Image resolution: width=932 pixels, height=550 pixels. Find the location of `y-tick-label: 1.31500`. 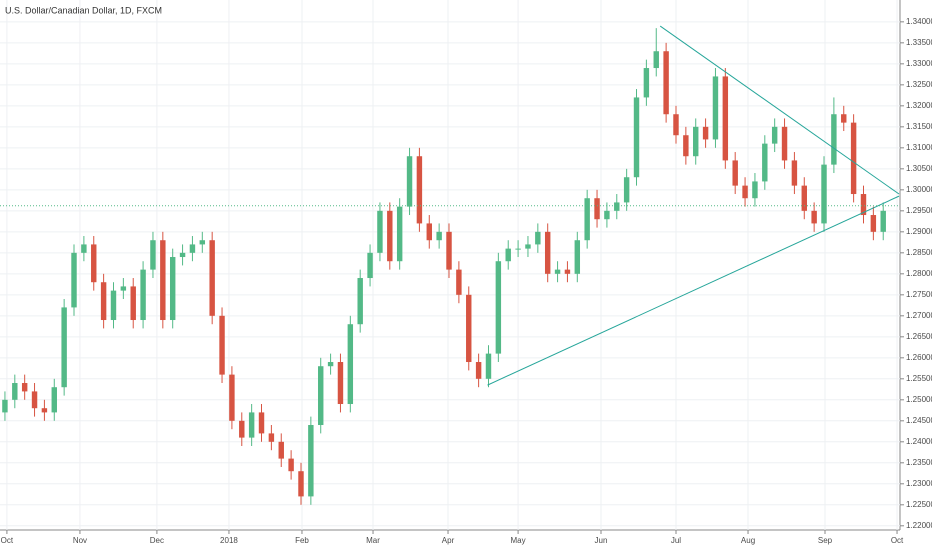

y-tick-label: 1.31500 is located at coordinates (919, 126).